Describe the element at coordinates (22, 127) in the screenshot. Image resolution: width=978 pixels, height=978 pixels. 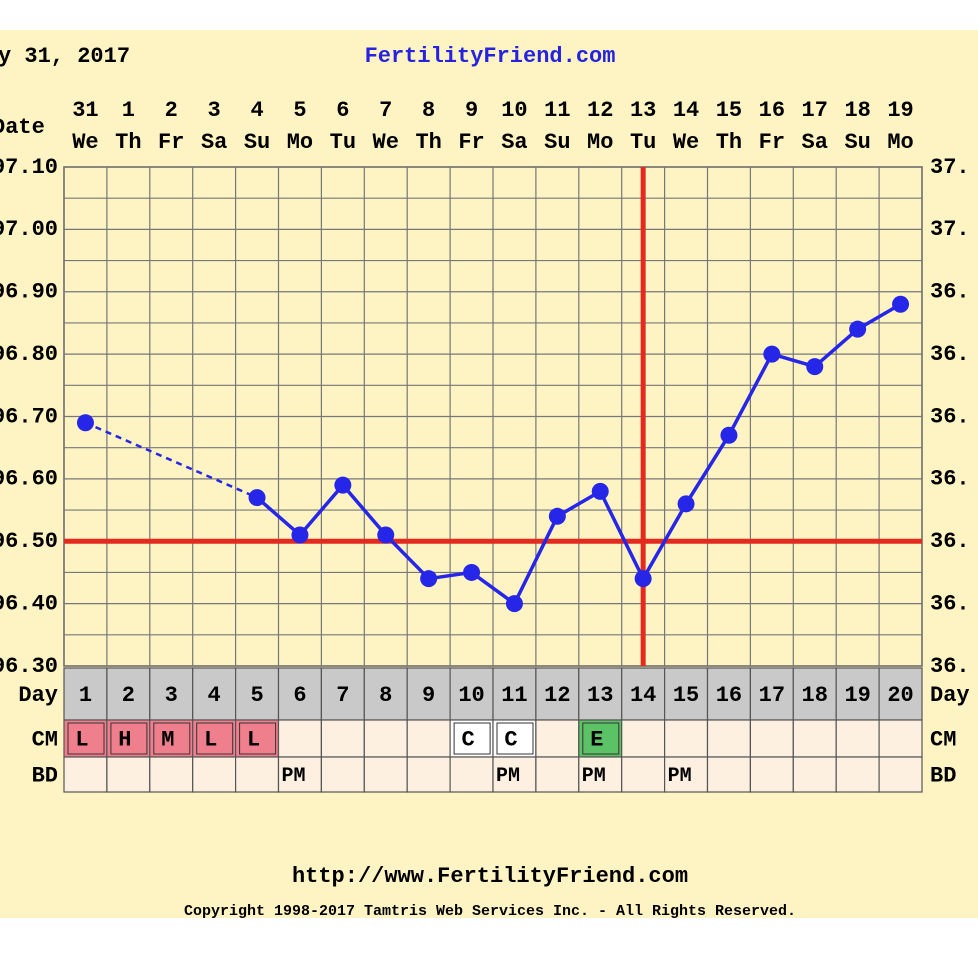
I see `date-label: Date` at that location.